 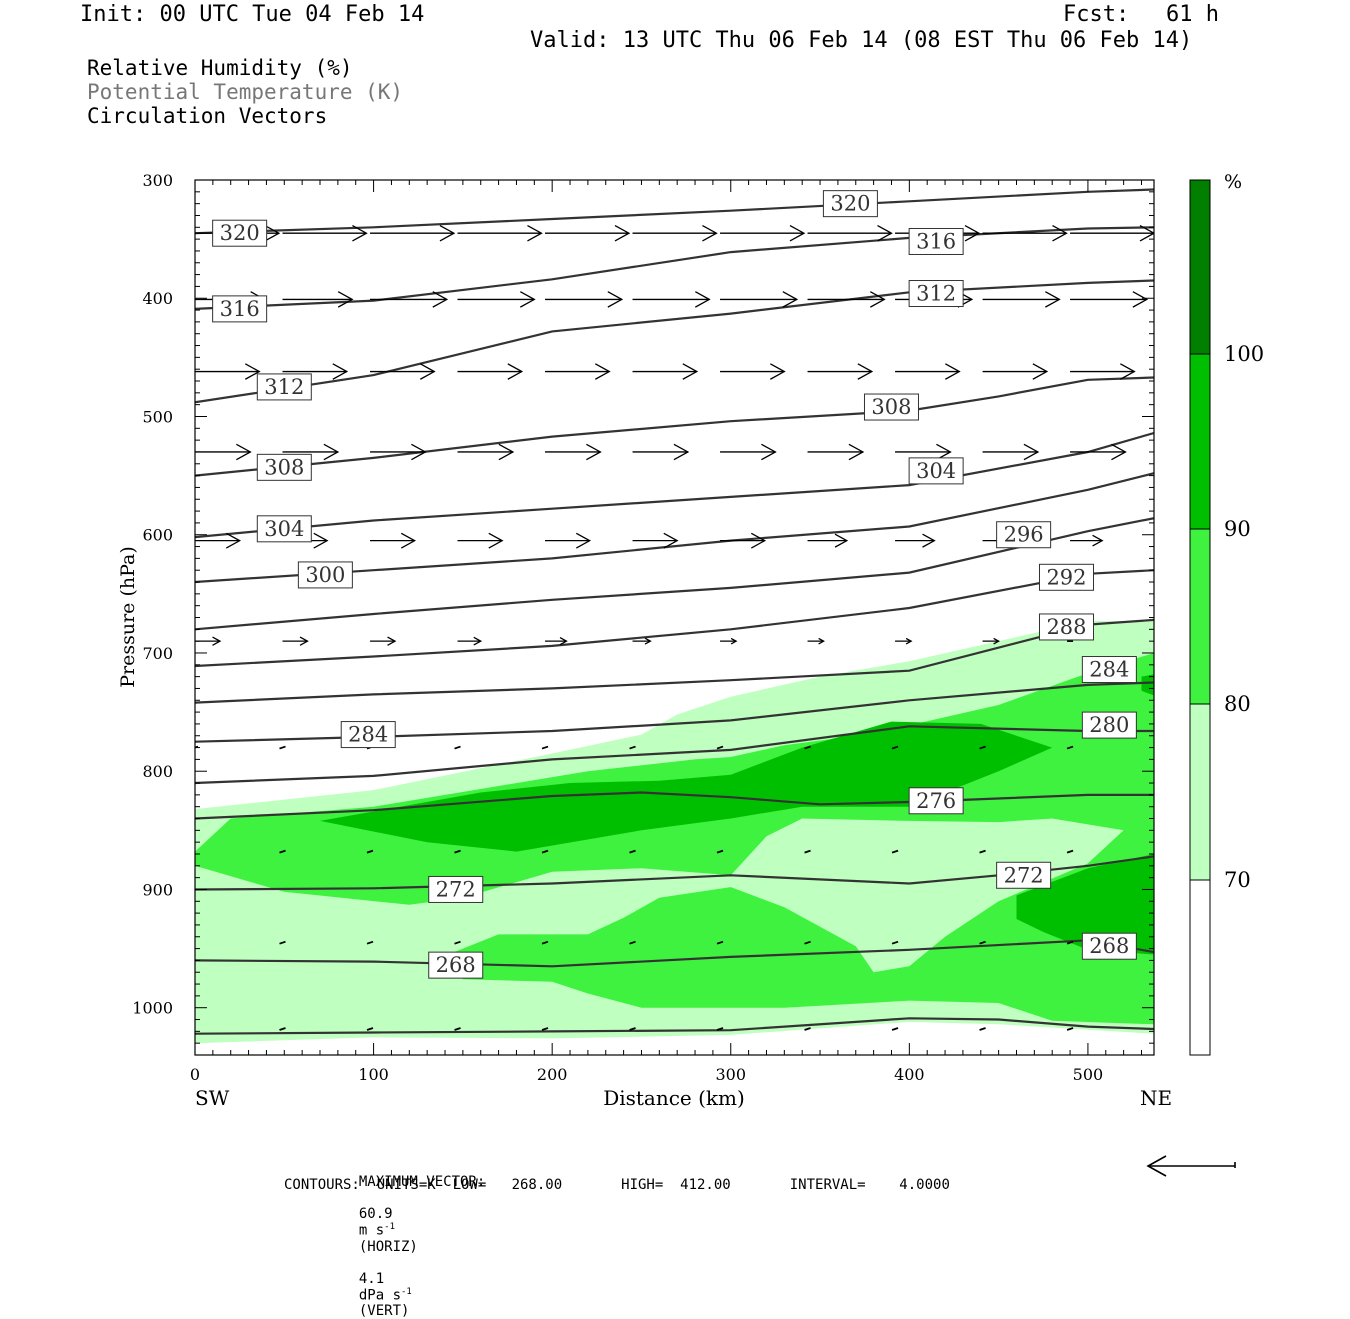 What do you see at coordinates (375, 1214) in the screenshot?
I see `horiz-max-value: 60.9` at bounding box center [375, 1214].